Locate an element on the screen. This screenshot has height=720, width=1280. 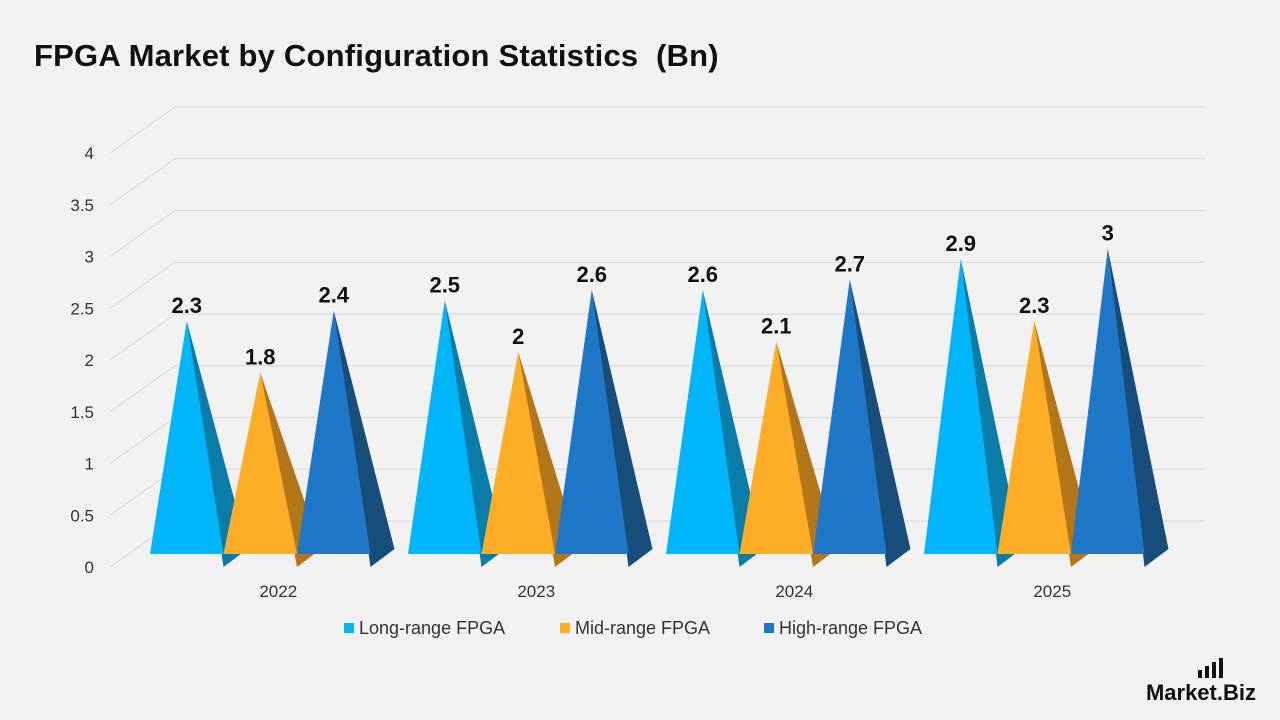
x-tick-label: 2023 is located at coordinates (536, 591).